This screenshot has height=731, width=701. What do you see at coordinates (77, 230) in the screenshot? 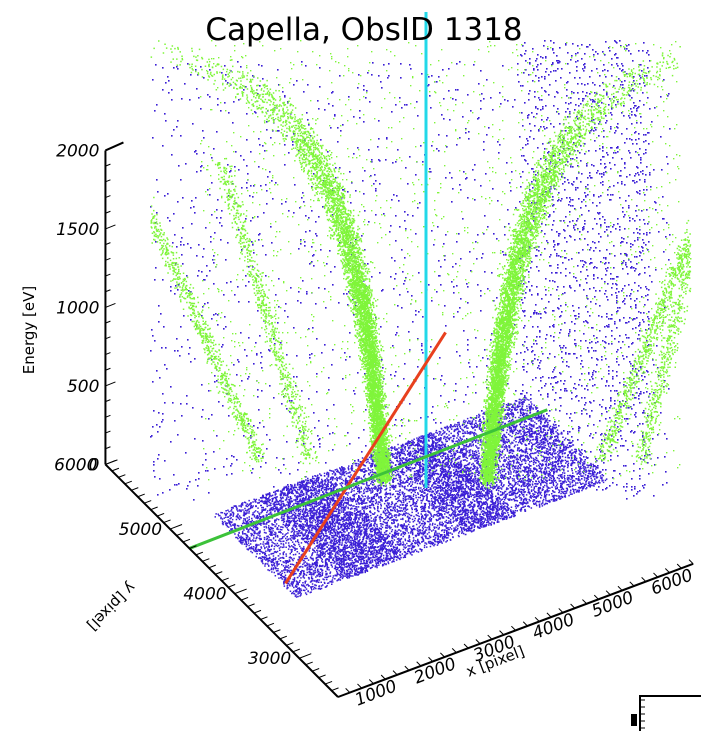
I see `z-tick-label: 1500` at bounding box center [77, 230].